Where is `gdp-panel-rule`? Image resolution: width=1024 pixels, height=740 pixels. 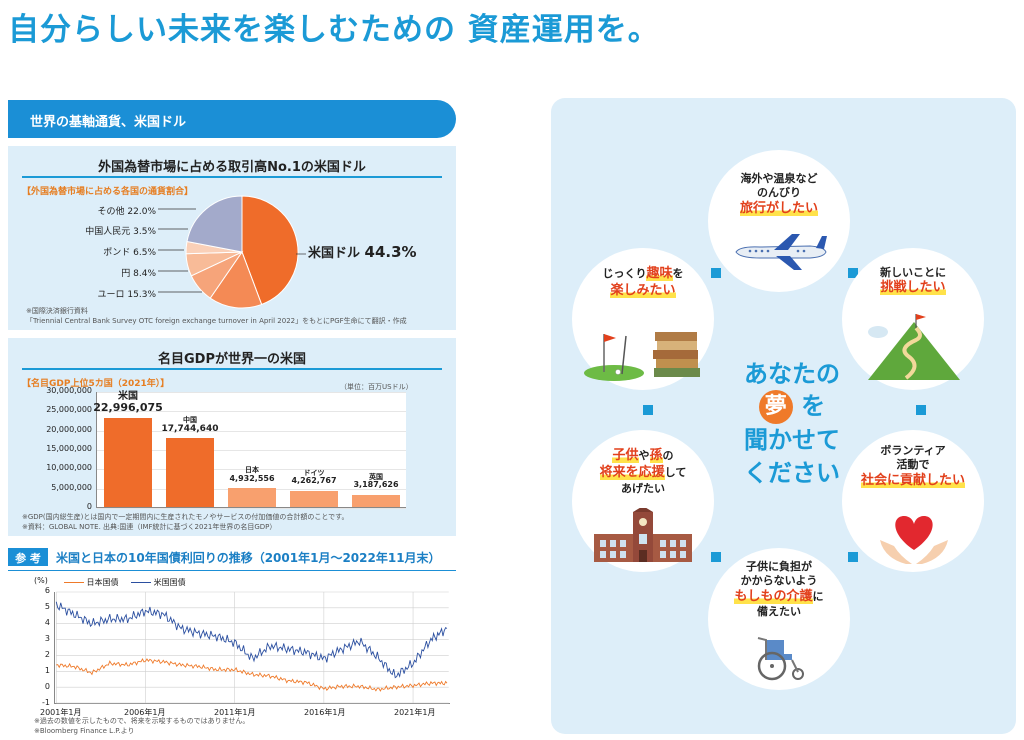 gdp-panel-rule is located at coordinates (232, 369).